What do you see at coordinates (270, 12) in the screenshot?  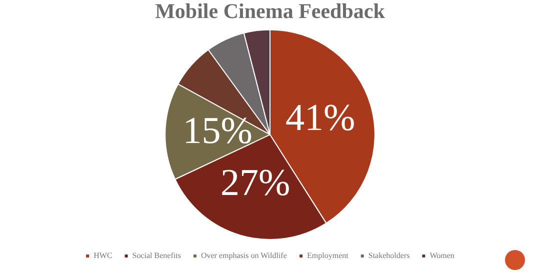 I see `chart-title: Mobile Cinema Feedback` at bounding box center [270, 12].